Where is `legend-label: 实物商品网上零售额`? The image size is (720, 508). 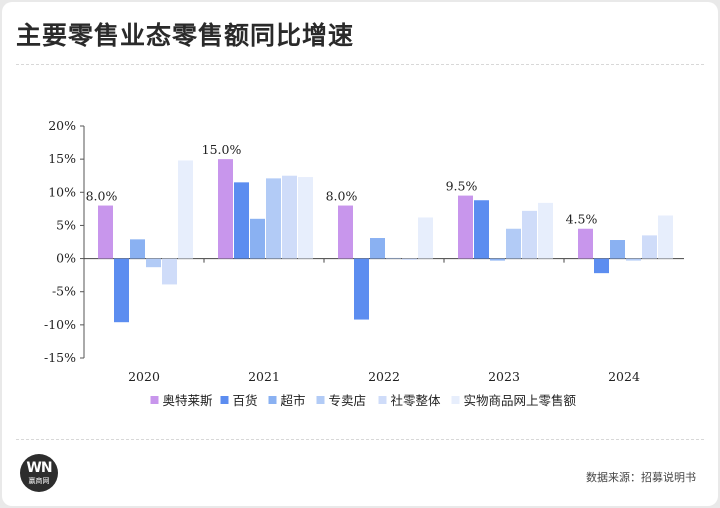
legend-label: 实物商品网上零售额 is located at coordinates (520, 400).